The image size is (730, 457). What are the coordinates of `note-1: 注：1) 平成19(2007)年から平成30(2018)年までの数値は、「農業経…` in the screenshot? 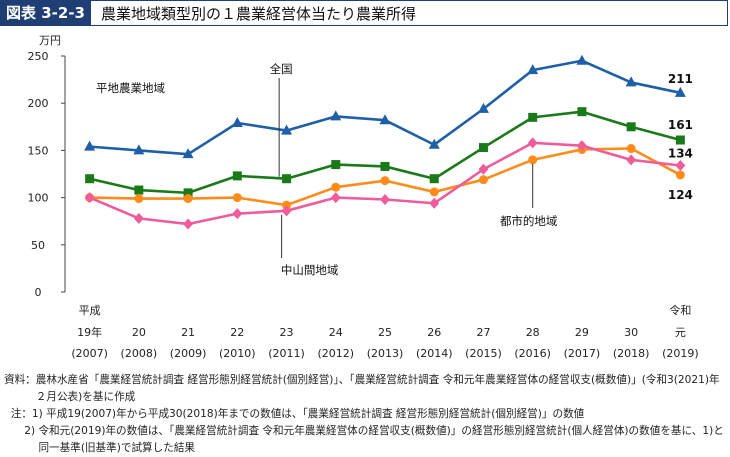 It's located at (365, 414).